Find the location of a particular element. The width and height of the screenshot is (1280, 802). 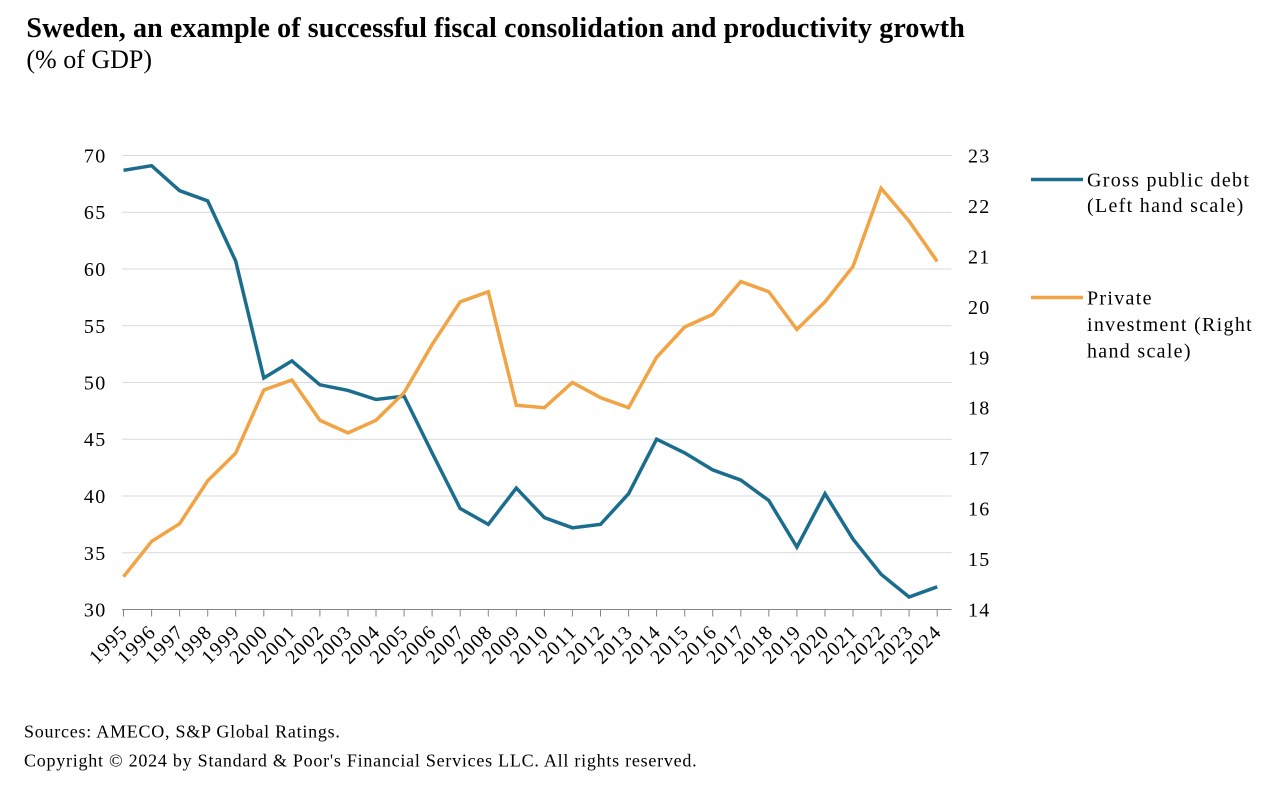

svg-text: Private is located at coordinates (1120, 299).